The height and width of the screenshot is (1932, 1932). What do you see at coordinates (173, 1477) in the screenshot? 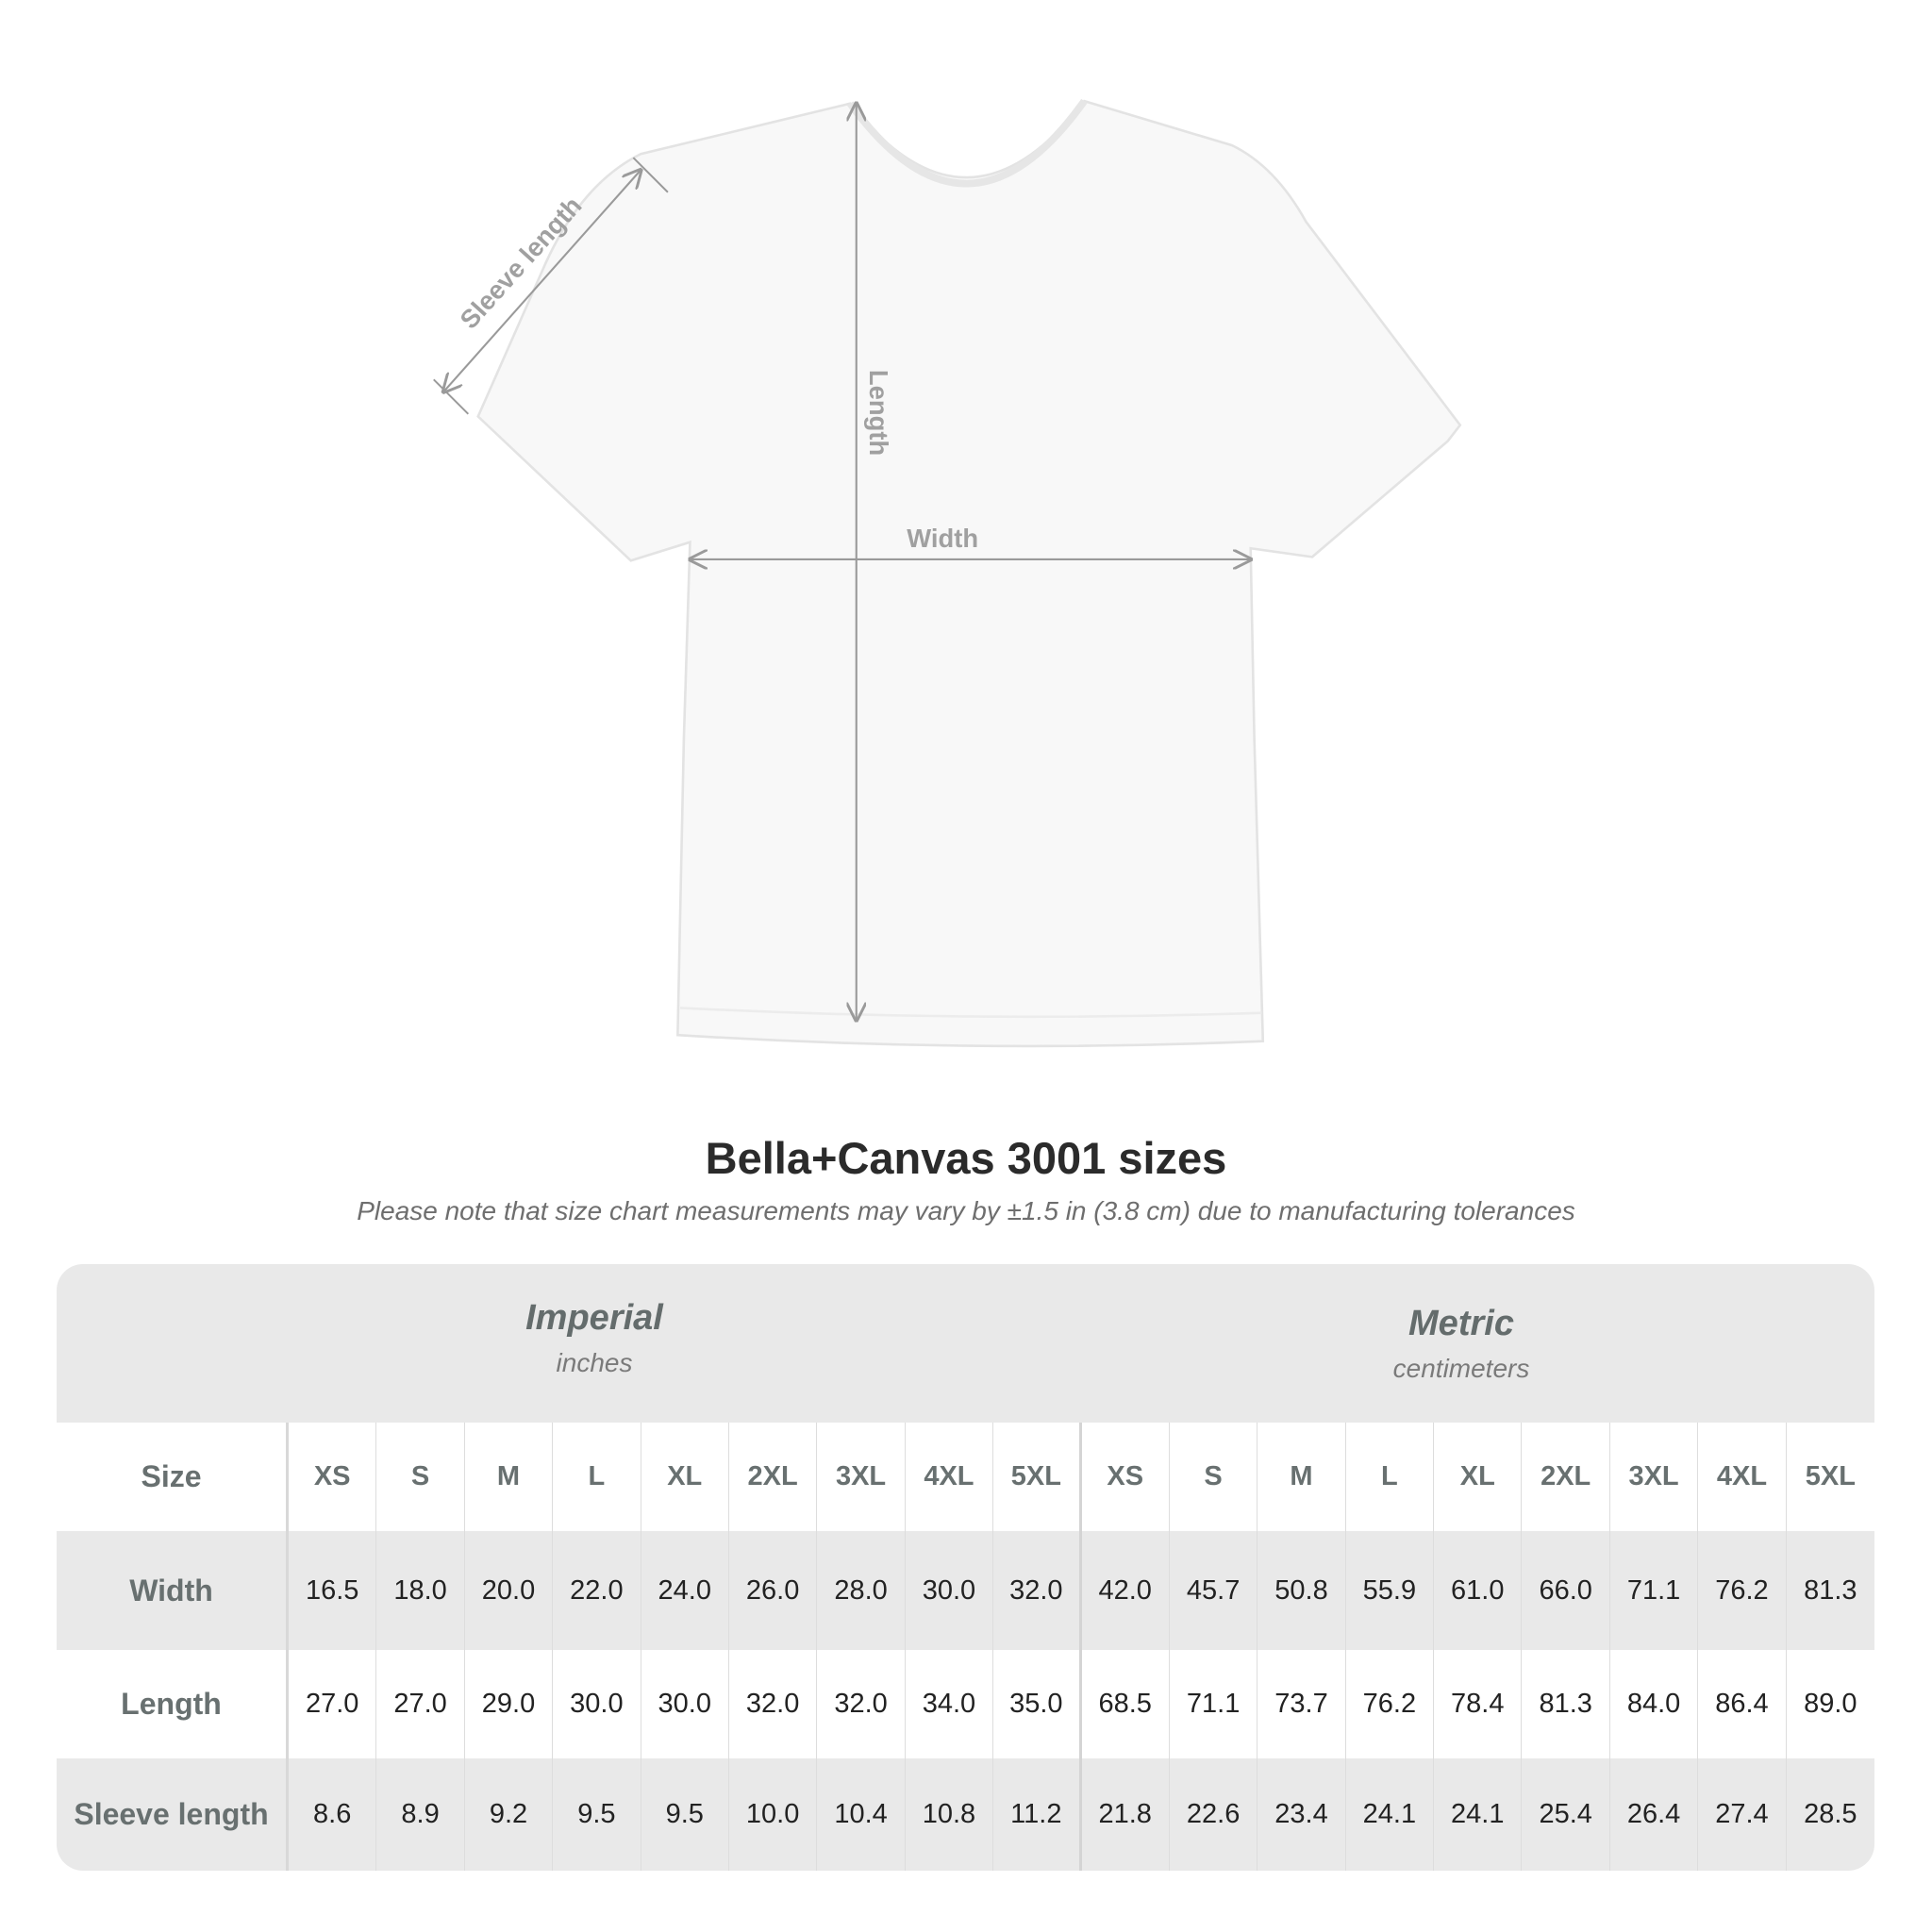
I see `size-label: Size` at bounding box center [173, 1477].